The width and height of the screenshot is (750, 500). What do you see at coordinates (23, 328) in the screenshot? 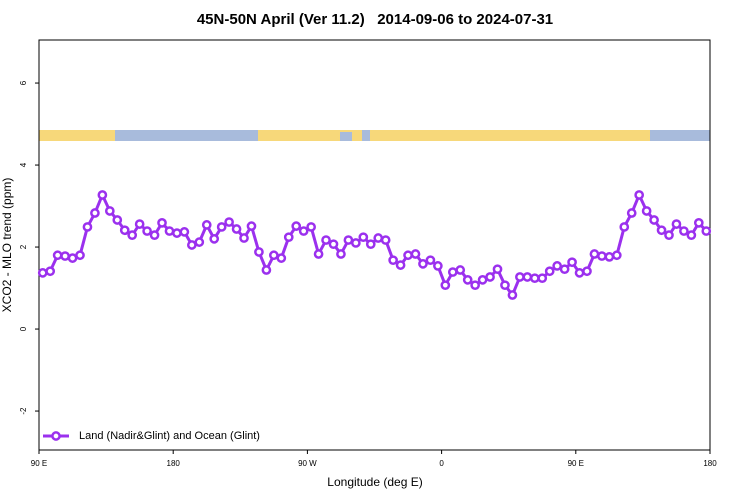
I see `y-tick-label: 0` at bounding box center [23, 328].